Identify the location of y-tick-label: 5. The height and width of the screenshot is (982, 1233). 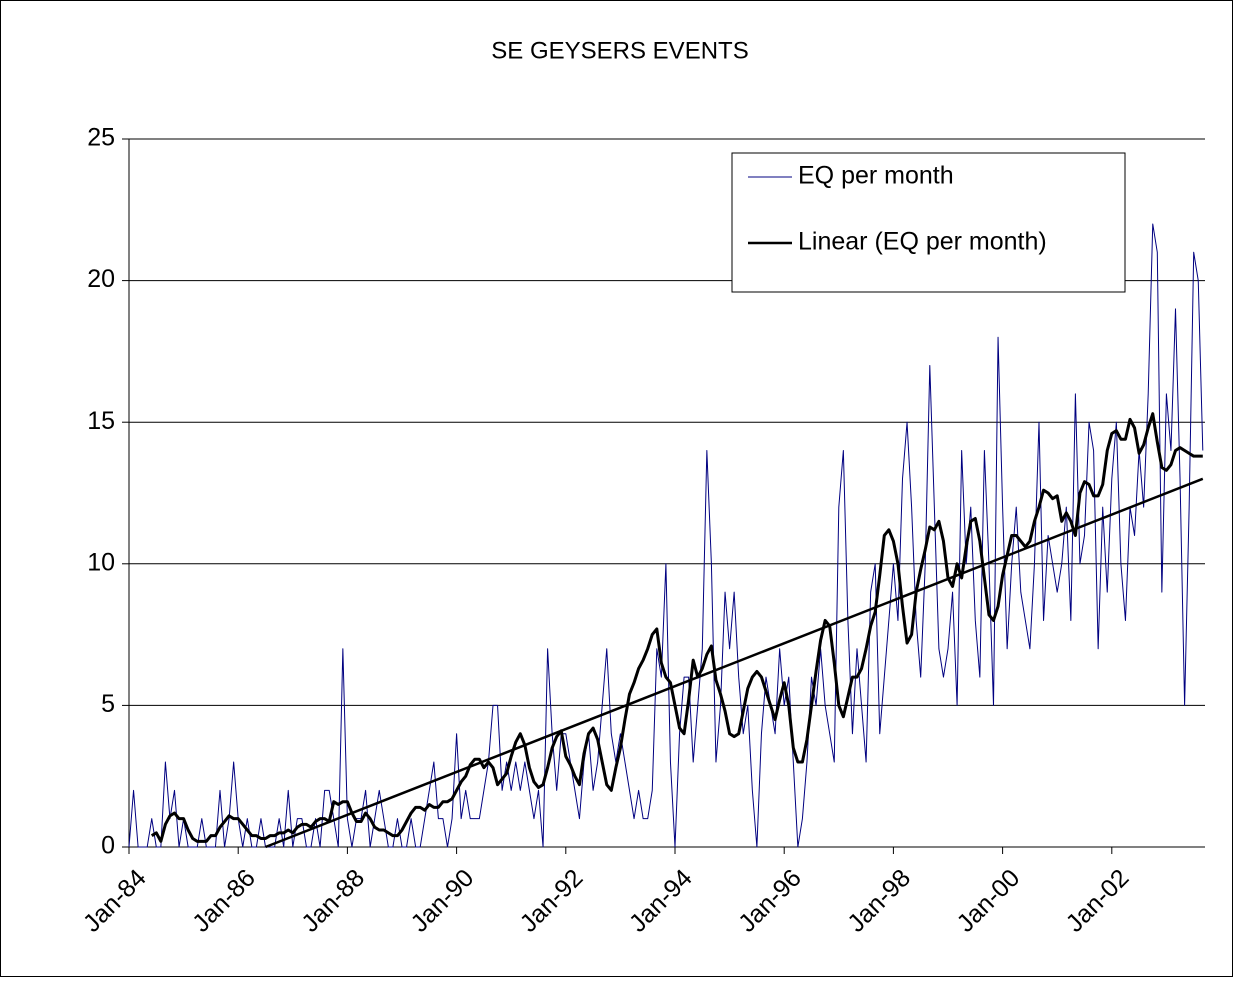
(108, 704).